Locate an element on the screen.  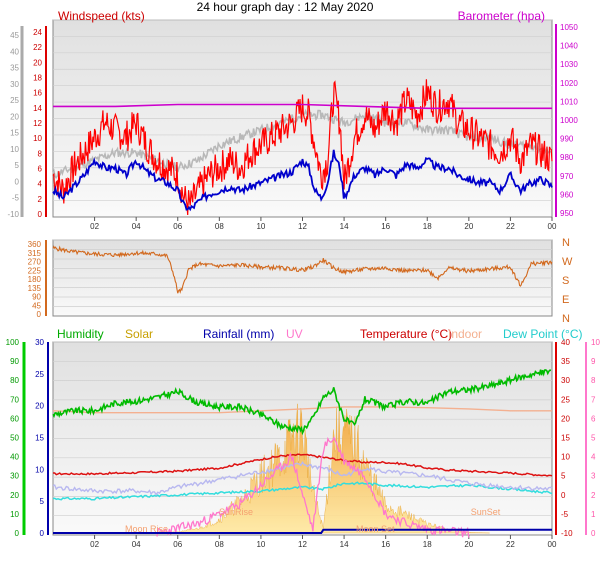
humidity-tick-label: 60 is located at coordinates (14, 418).